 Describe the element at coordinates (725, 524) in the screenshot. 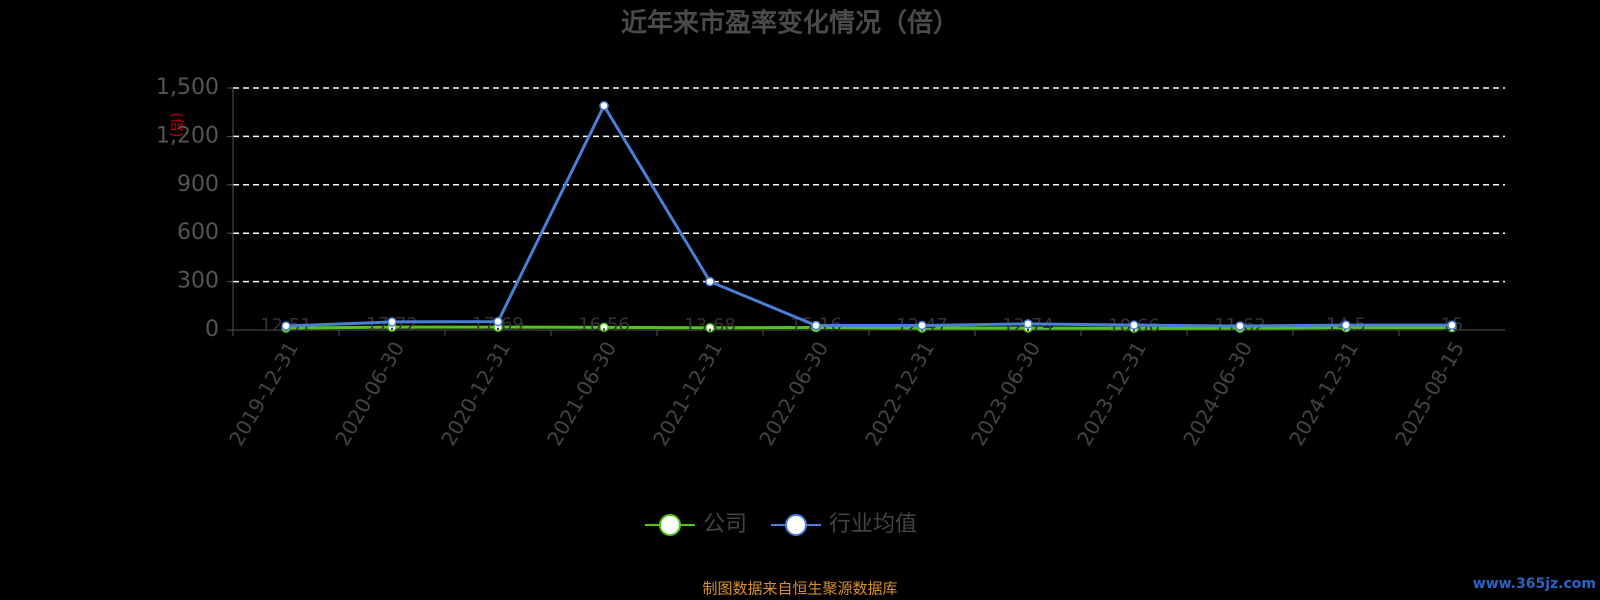

I see `legend-label: 公司` at that location.